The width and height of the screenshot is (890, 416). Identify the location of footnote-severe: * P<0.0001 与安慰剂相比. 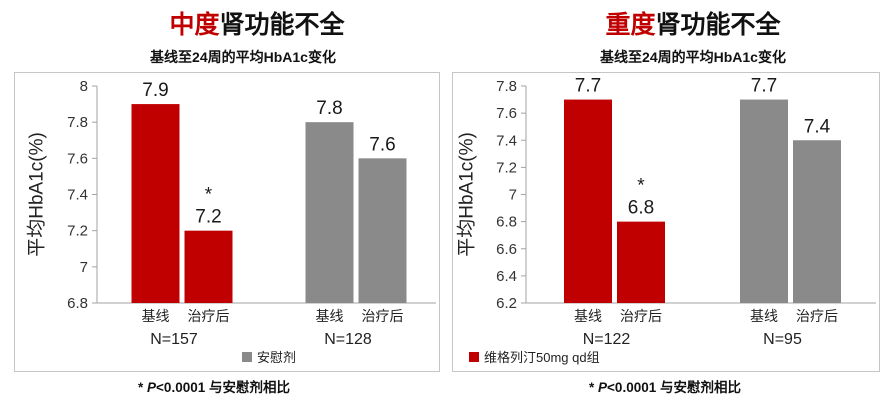
(665, 388).